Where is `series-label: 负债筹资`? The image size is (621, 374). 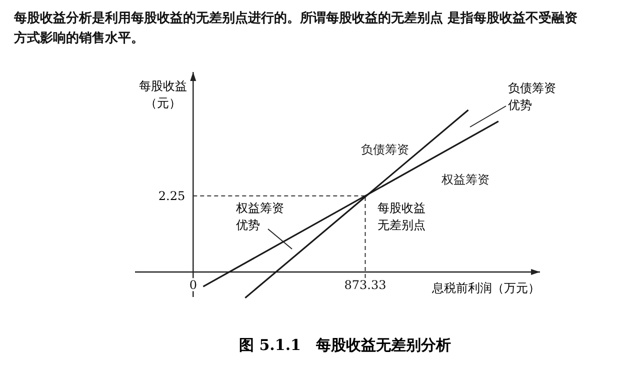
series-label: 负债筹资 is located at coordinates (385, 149).